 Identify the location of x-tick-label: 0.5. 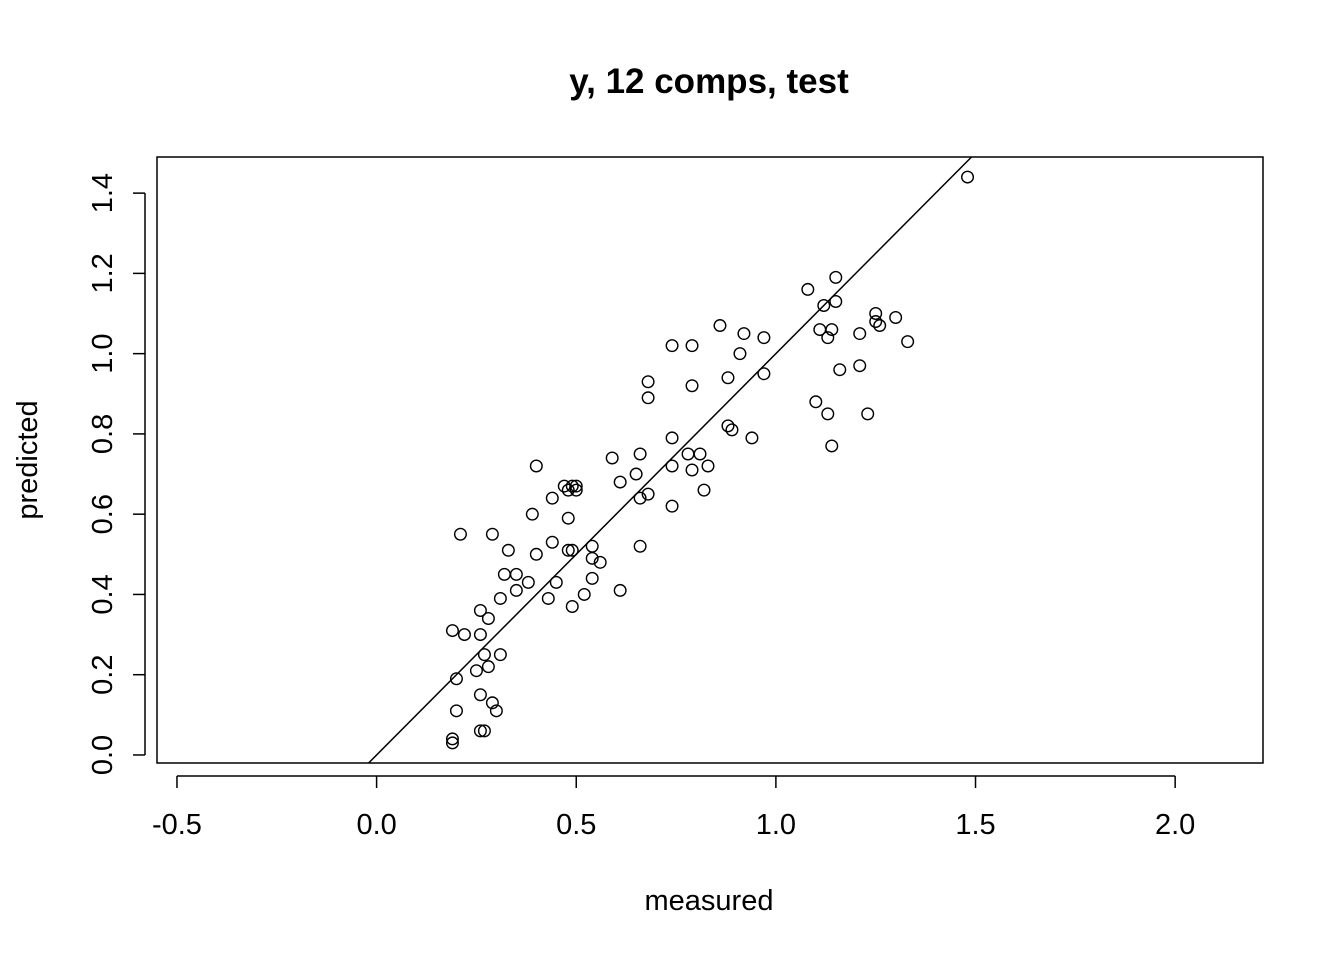
(576, 825).